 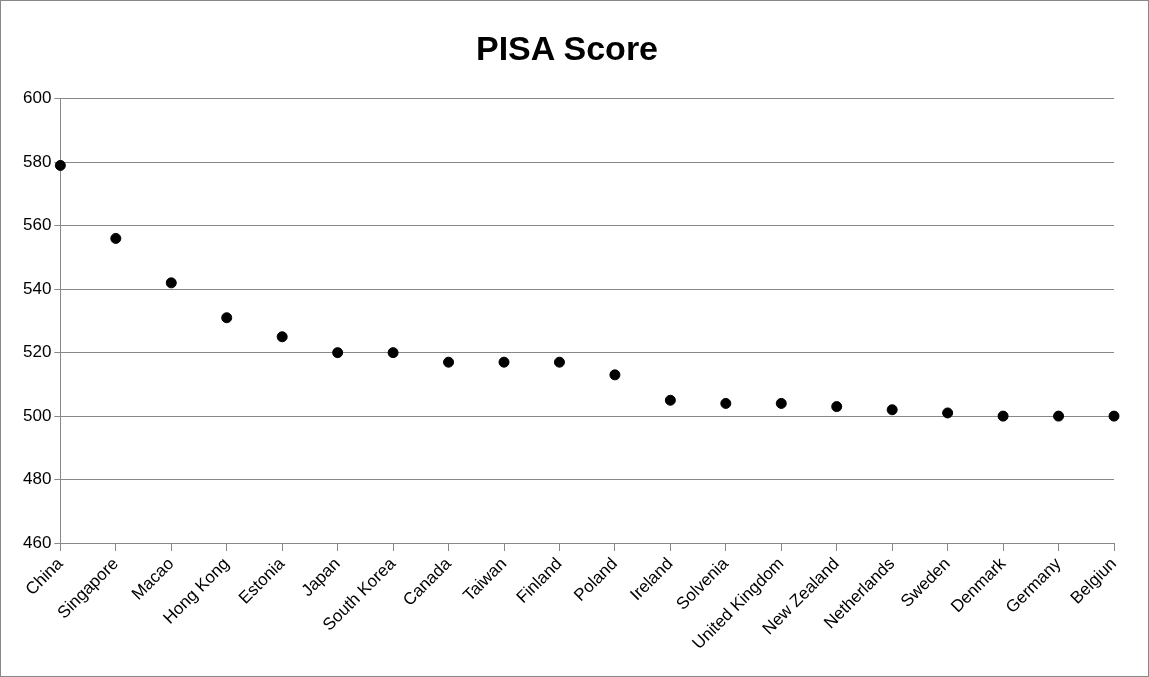 I want to click on y-tick-label: 520, so click(x=37, y=352).